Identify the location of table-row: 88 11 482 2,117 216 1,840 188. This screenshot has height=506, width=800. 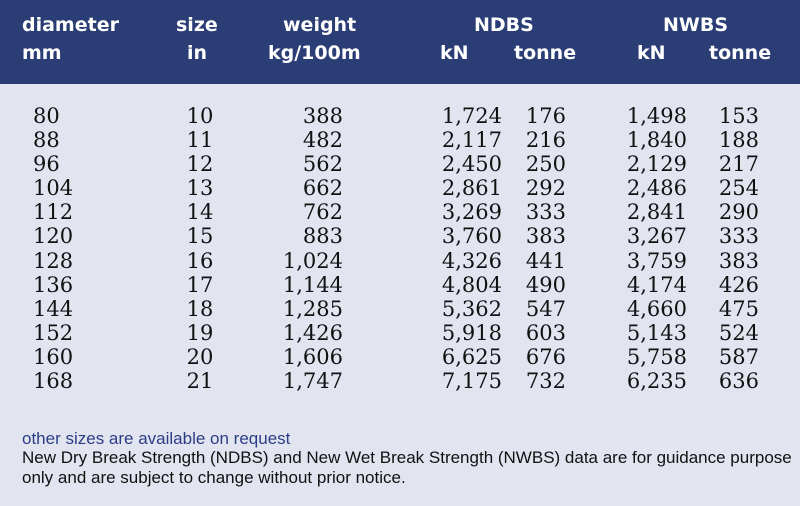
(400, 140).